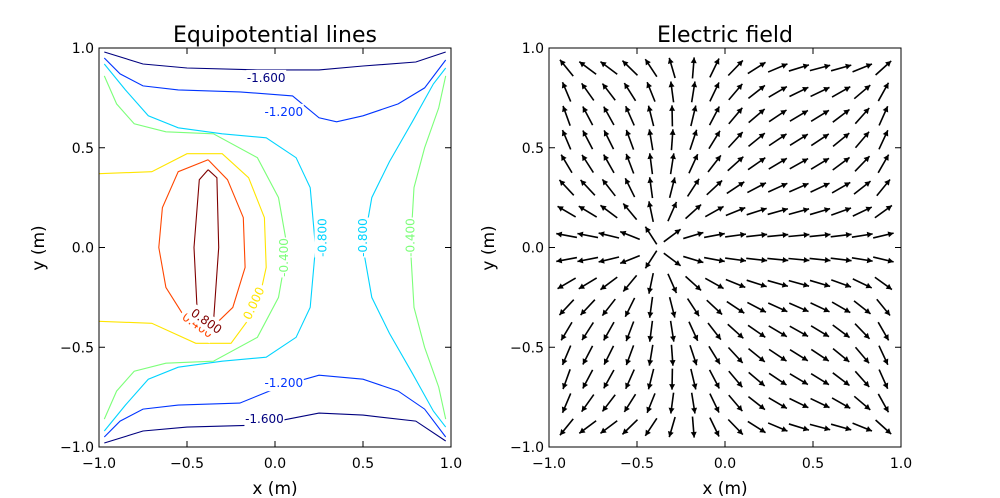 Image resolution: width=1000 pixels, height=498 pixels. I want to click on contour-label: -0.800, so click(323, 237).